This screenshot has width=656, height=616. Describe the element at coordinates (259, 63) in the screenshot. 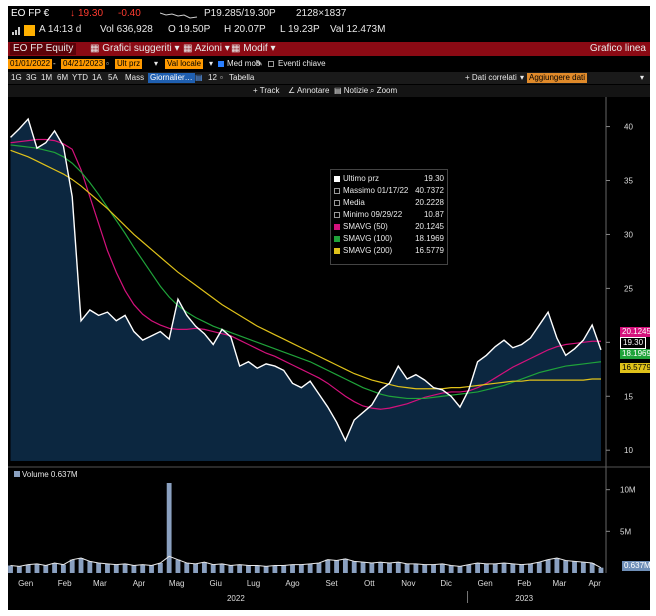

I see `pencil-icon: ✎` at that location.